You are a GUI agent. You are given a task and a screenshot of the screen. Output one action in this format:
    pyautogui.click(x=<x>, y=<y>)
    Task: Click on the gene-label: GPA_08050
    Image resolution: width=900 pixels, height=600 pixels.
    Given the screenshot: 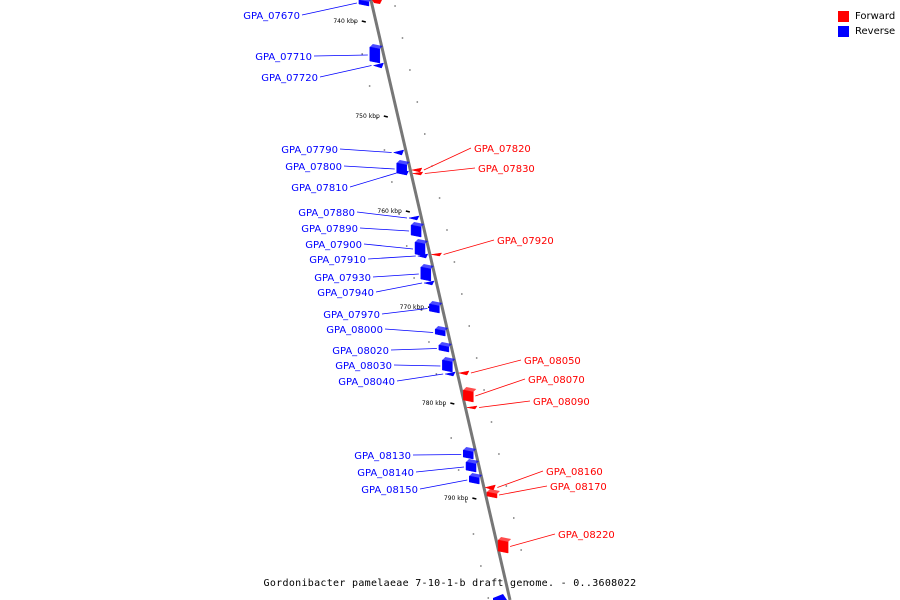 What is the action you would take?
    pyautogui.click(x=552, y=361)
    